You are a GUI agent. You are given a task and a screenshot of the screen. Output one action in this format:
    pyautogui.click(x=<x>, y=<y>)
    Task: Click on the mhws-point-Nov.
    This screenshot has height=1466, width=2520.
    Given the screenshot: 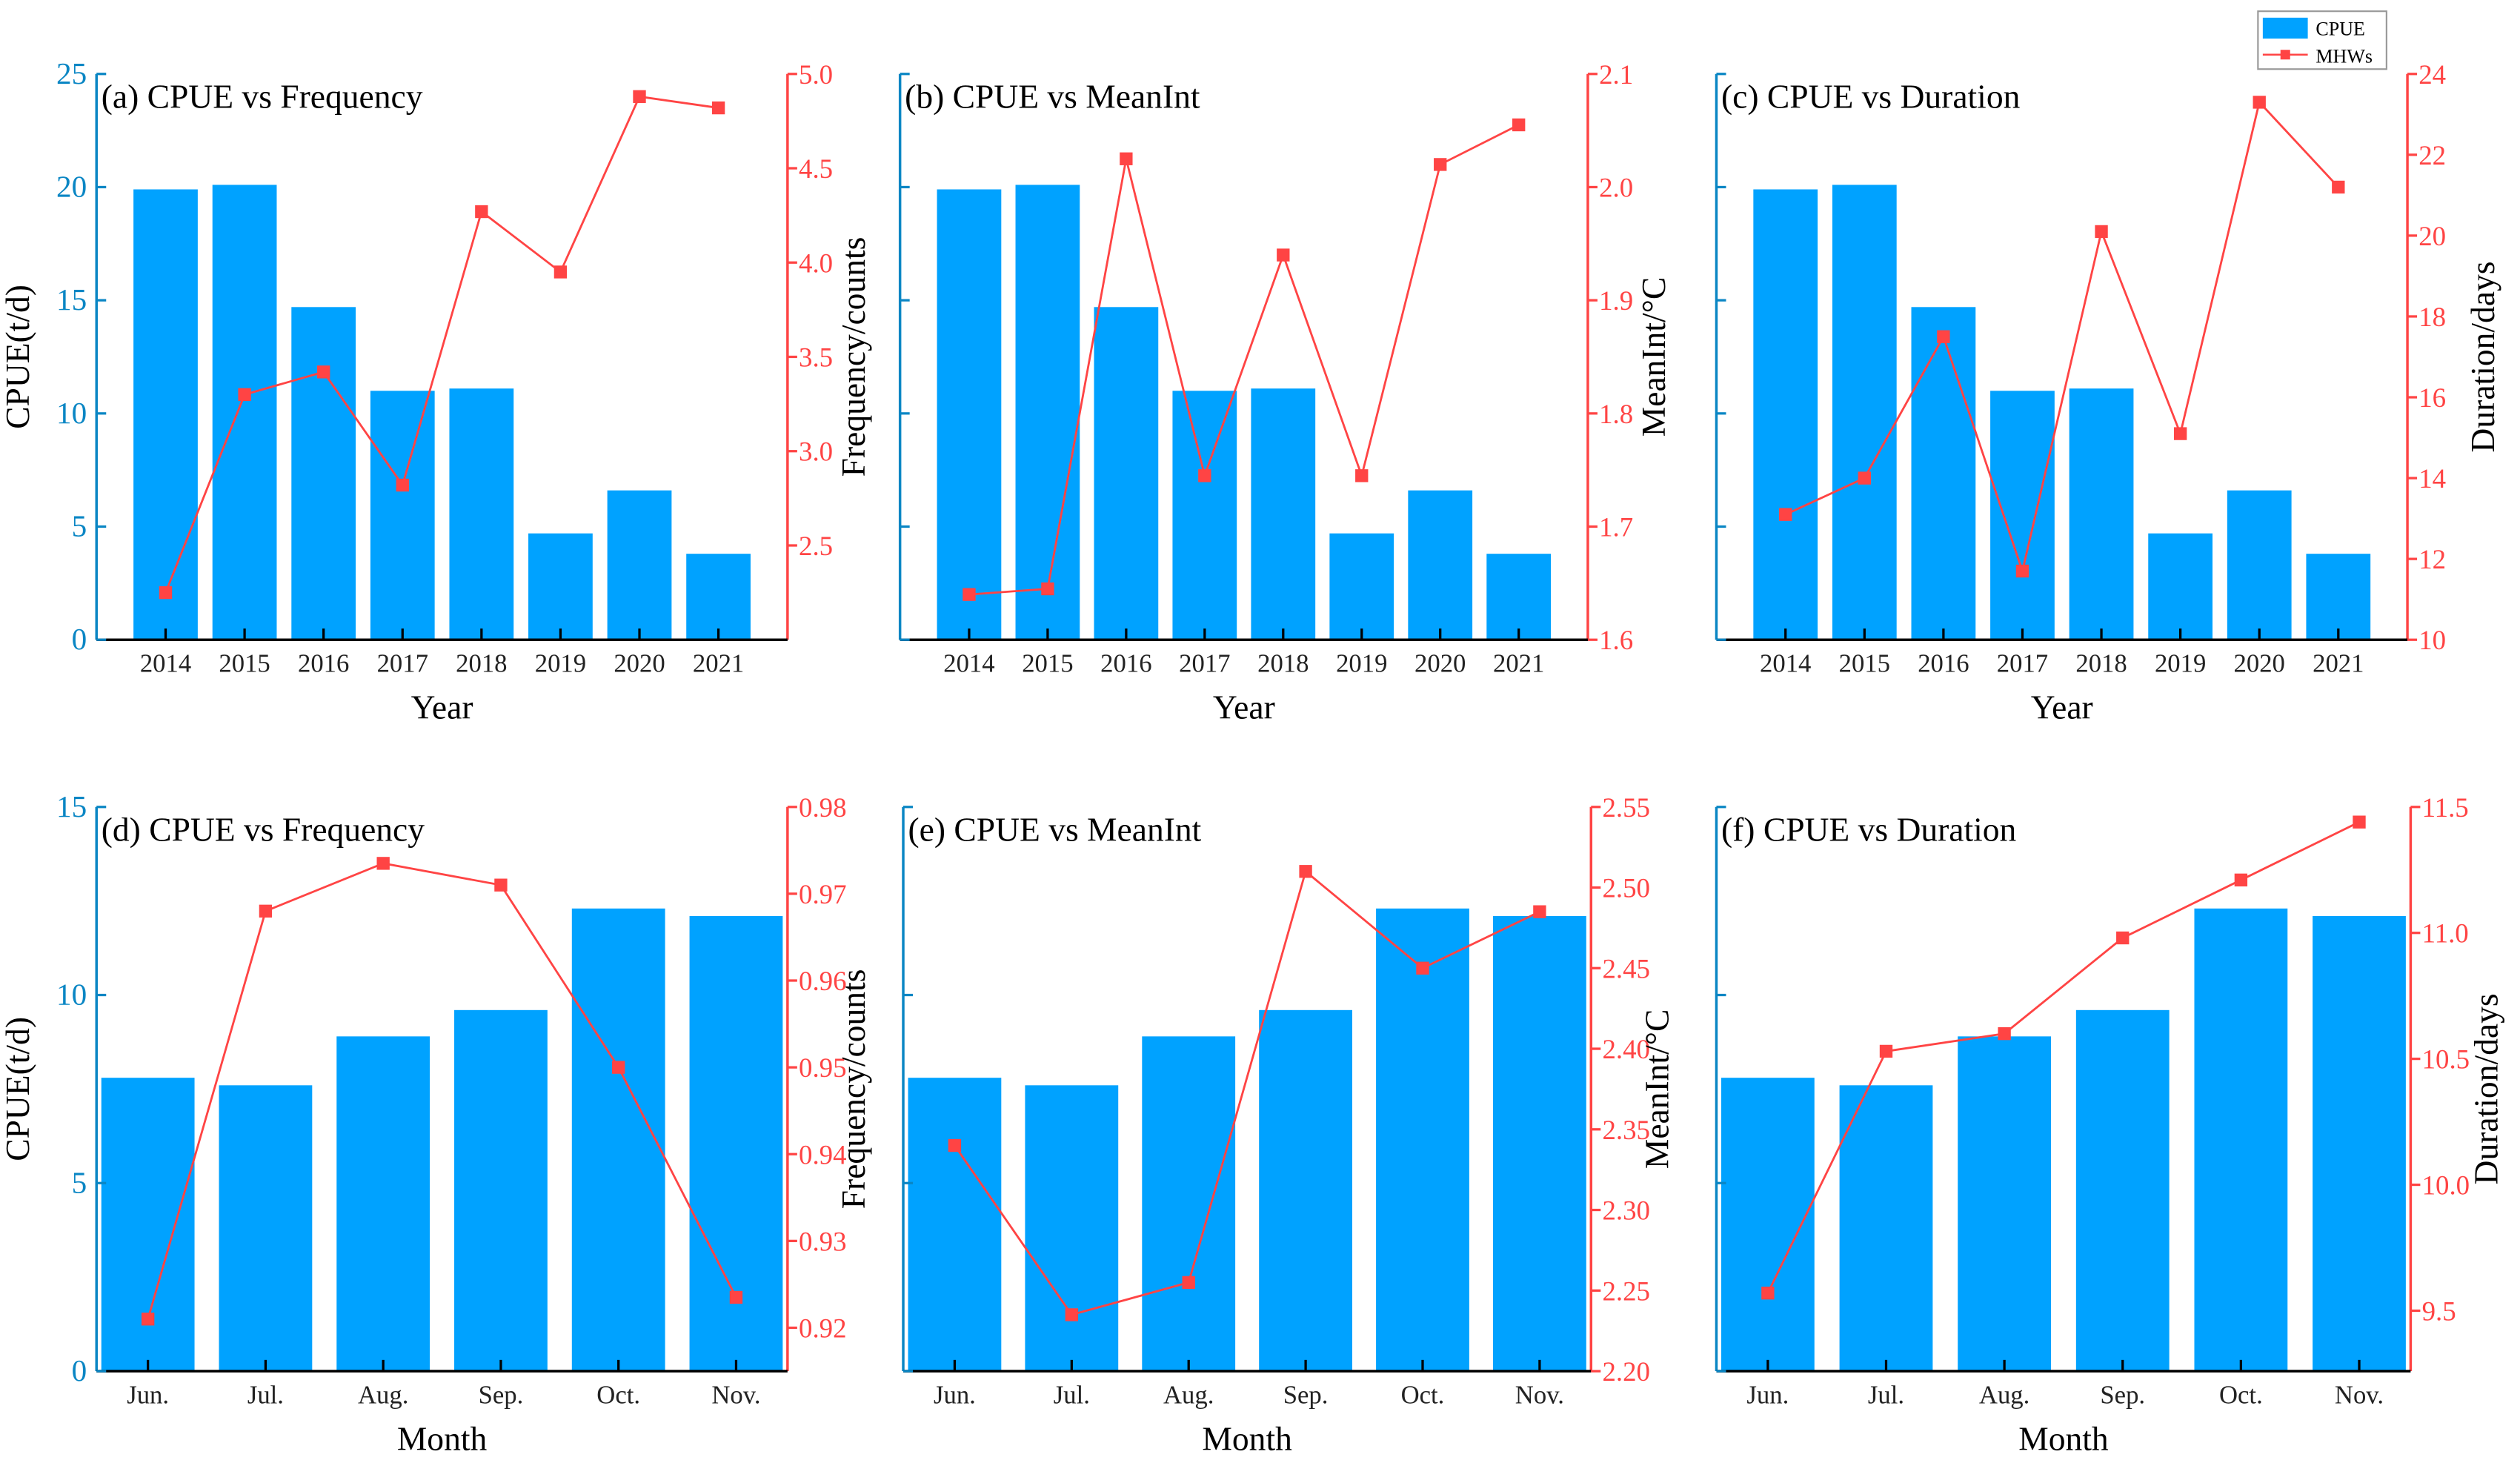 What is the action you would take?
    pyautogui.click(x=736, y=1297)
    